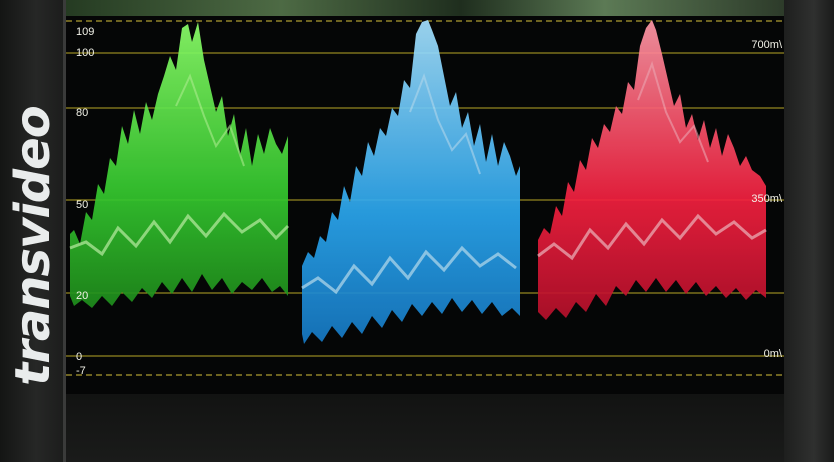 The width and height of the screenshot is (834, 462). Describe the element at coordinates (425, 428) in the screenshot. I see `monitor-bezel-bottom` at that location.